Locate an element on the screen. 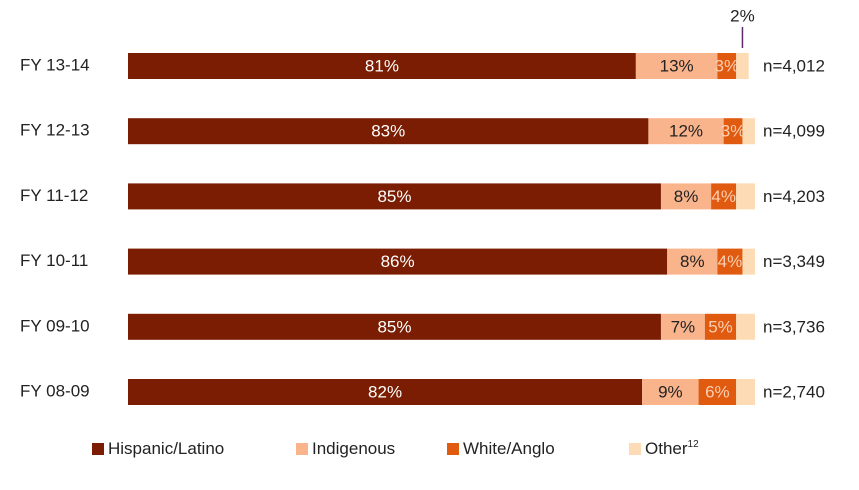 The width and height of the screenshot is (859, 490). legend-note: 12 is located at coordinates (694, 444).